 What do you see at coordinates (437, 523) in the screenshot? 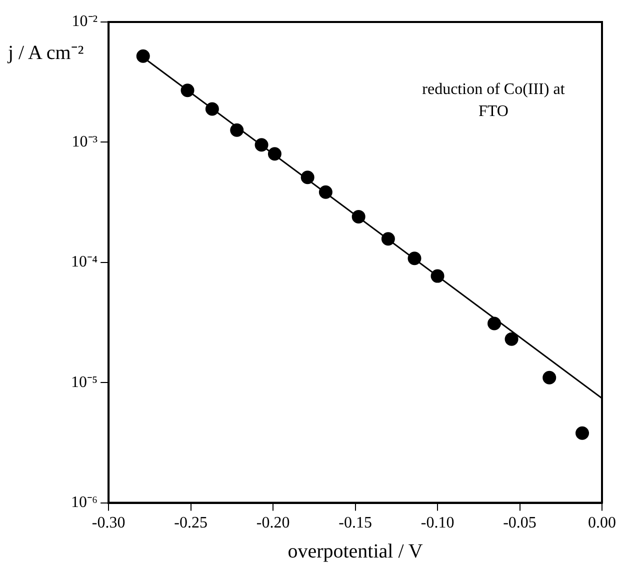
I see `x-tick-label: -0.10` at bounding box center [437, 523].